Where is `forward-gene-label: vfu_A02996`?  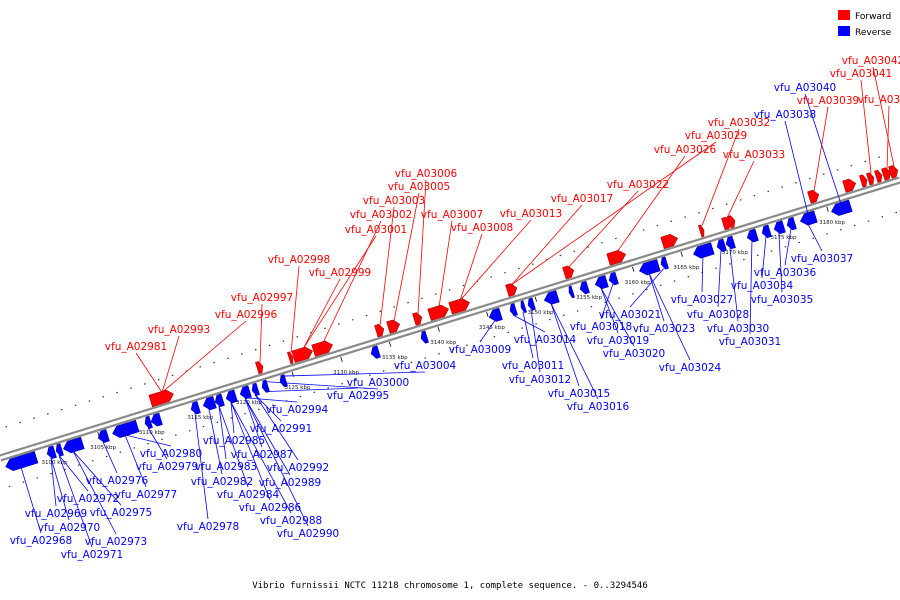
forward-gene-label: vfu_A02996 is located at coordinates (246, 315).